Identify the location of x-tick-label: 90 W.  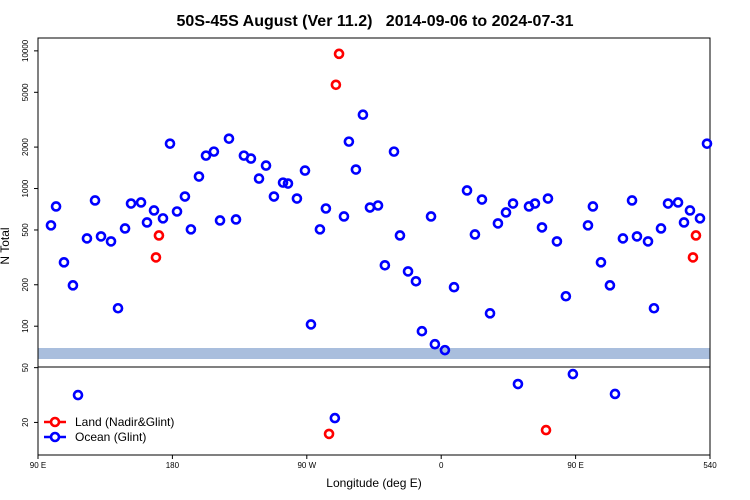
(306, 465).